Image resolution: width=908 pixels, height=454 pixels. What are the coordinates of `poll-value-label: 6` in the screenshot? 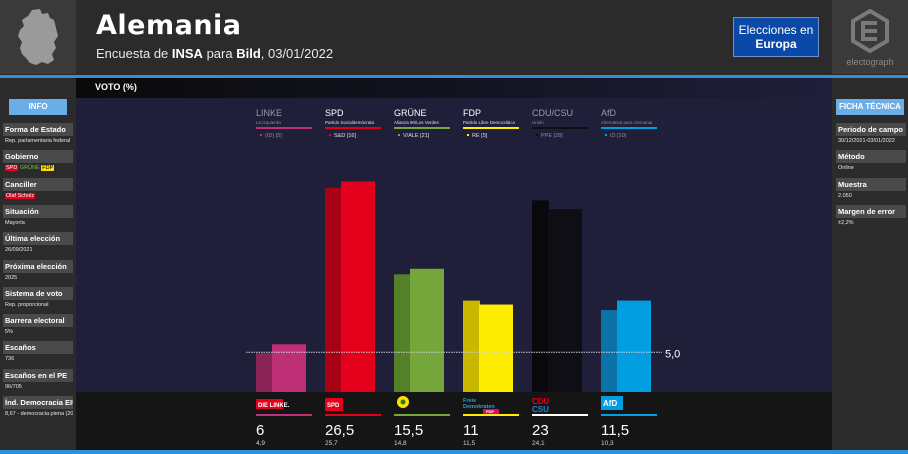 It's located at (260, 430).